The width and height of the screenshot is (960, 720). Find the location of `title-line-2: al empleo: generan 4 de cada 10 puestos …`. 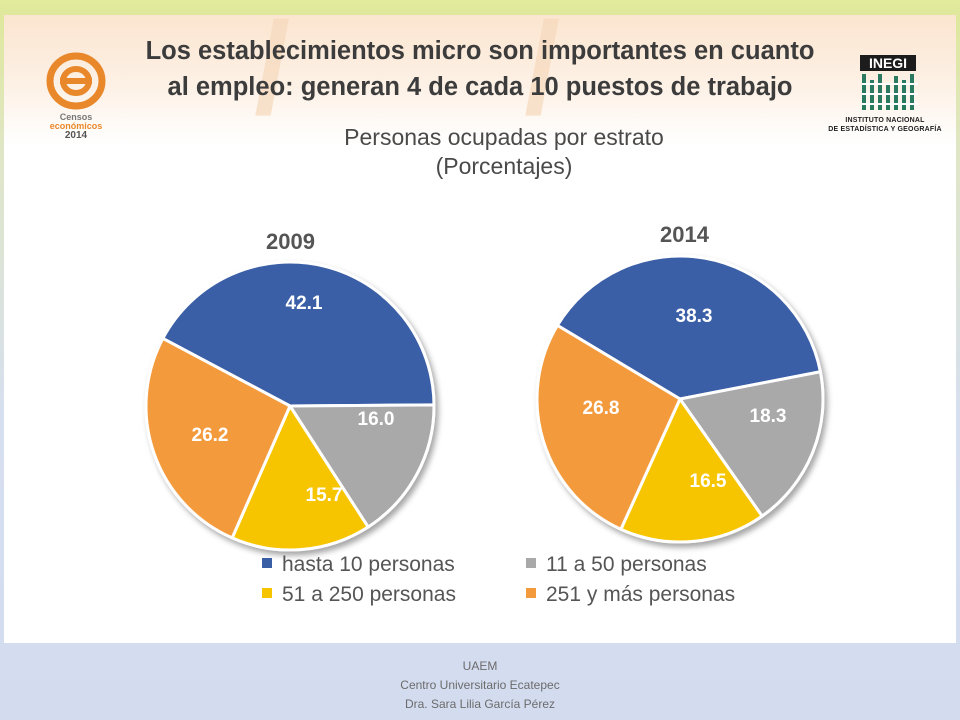

title-line-2: al empleo: generan 4 de cada 10 puestos … is located at coordinates (480, 87).